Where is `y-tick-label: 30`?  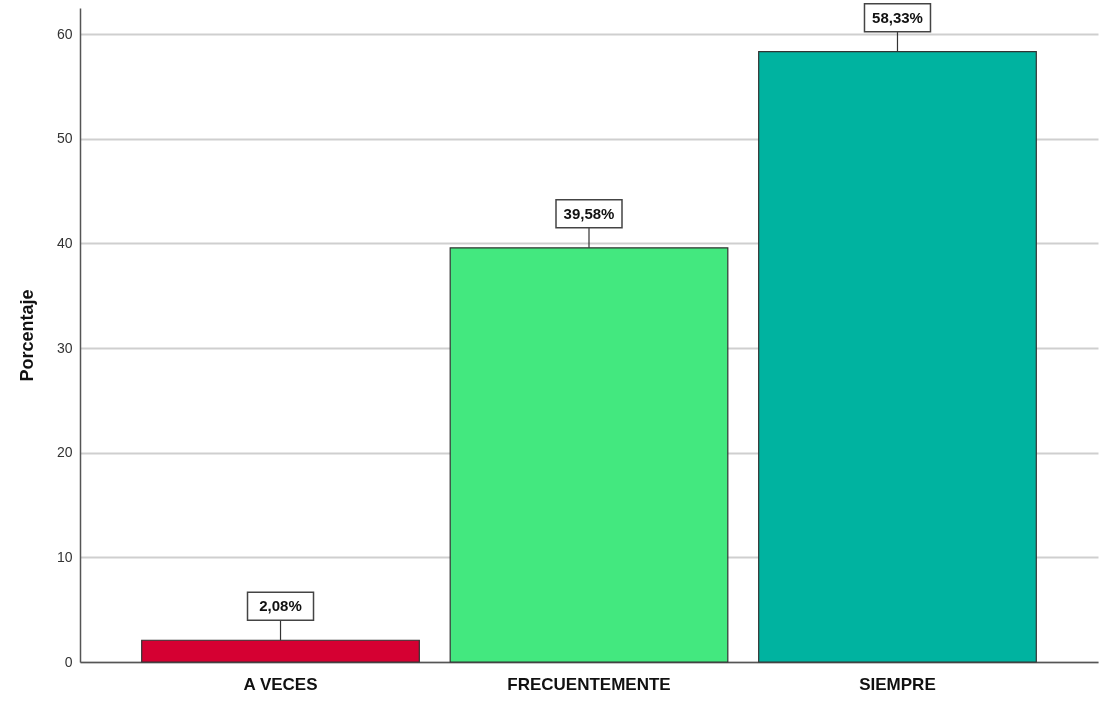 y-tick-label: 30 is located at coordinates (64, 347).